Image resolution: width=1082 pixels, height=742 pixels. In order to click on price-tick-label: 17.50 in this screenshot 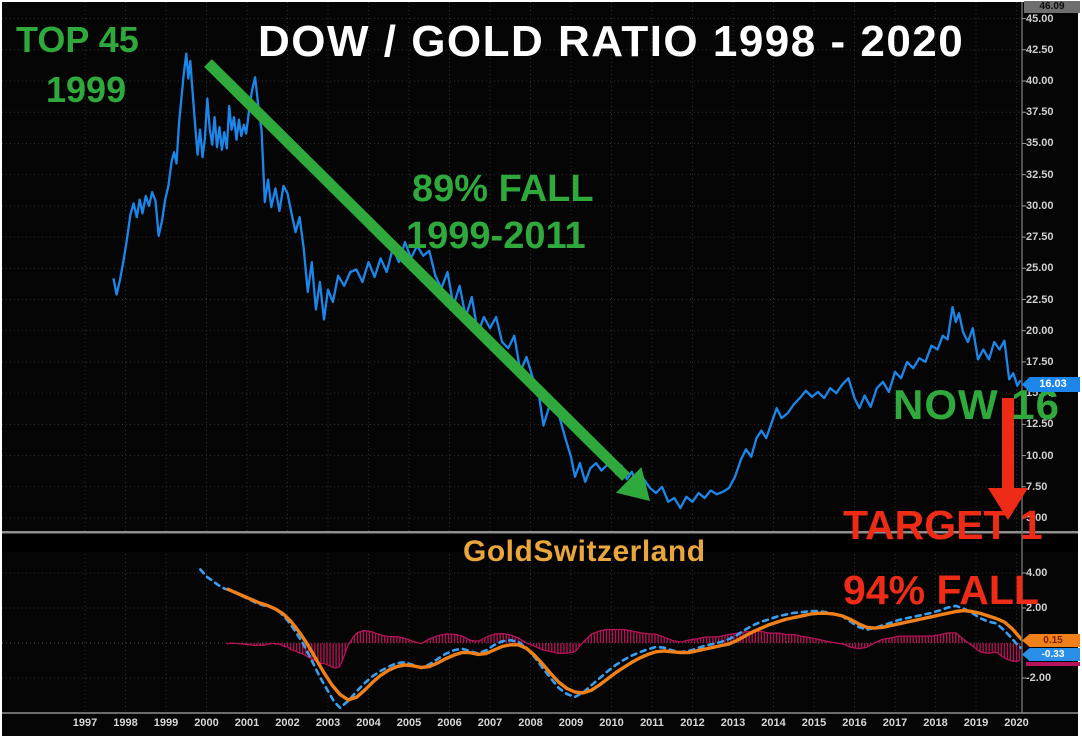, I will do `click(1040, 361)`.